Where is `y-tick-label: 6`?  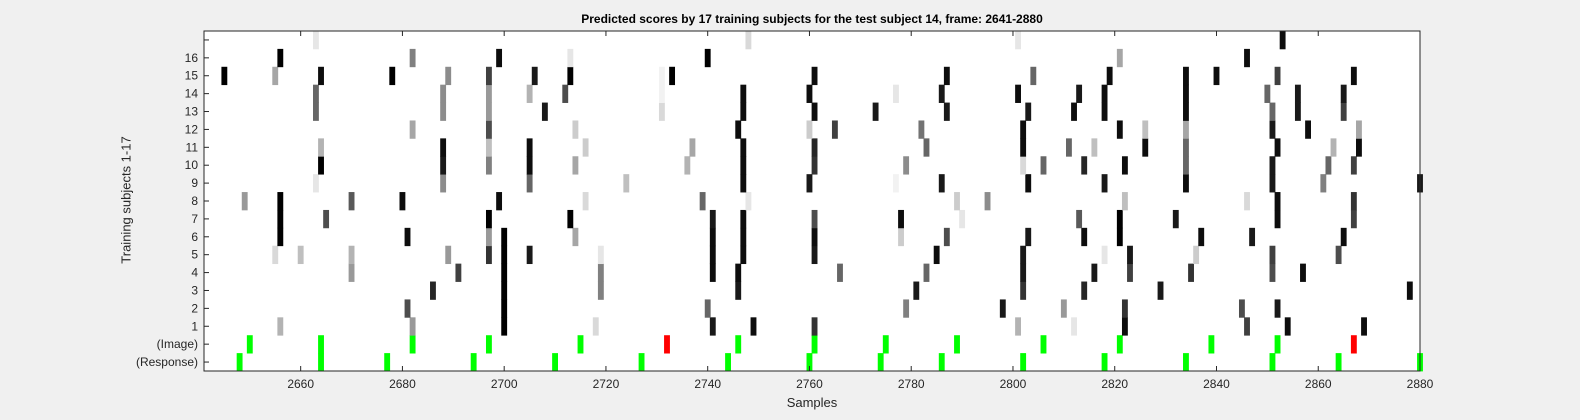 y-tick-label: 6 is located at coordinates (194, 237).